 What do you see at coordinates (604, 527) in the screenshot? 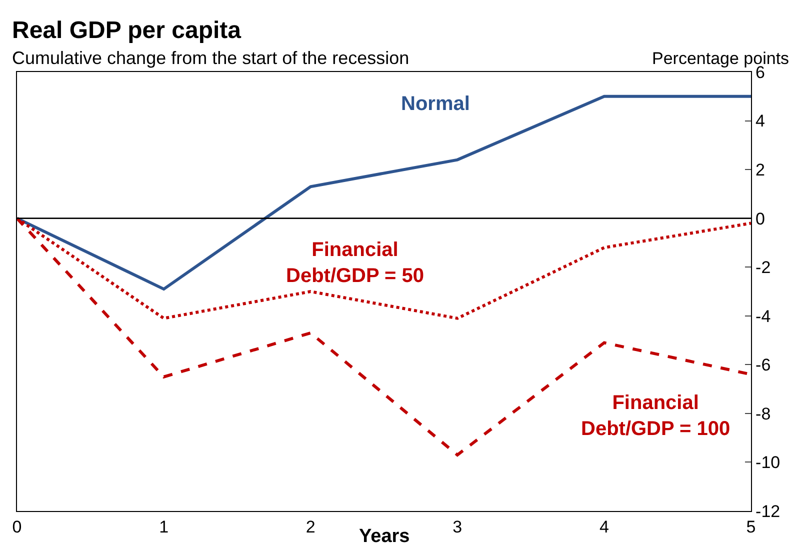
I see `x-tick-label: 4` at bounding box center [604, 527].